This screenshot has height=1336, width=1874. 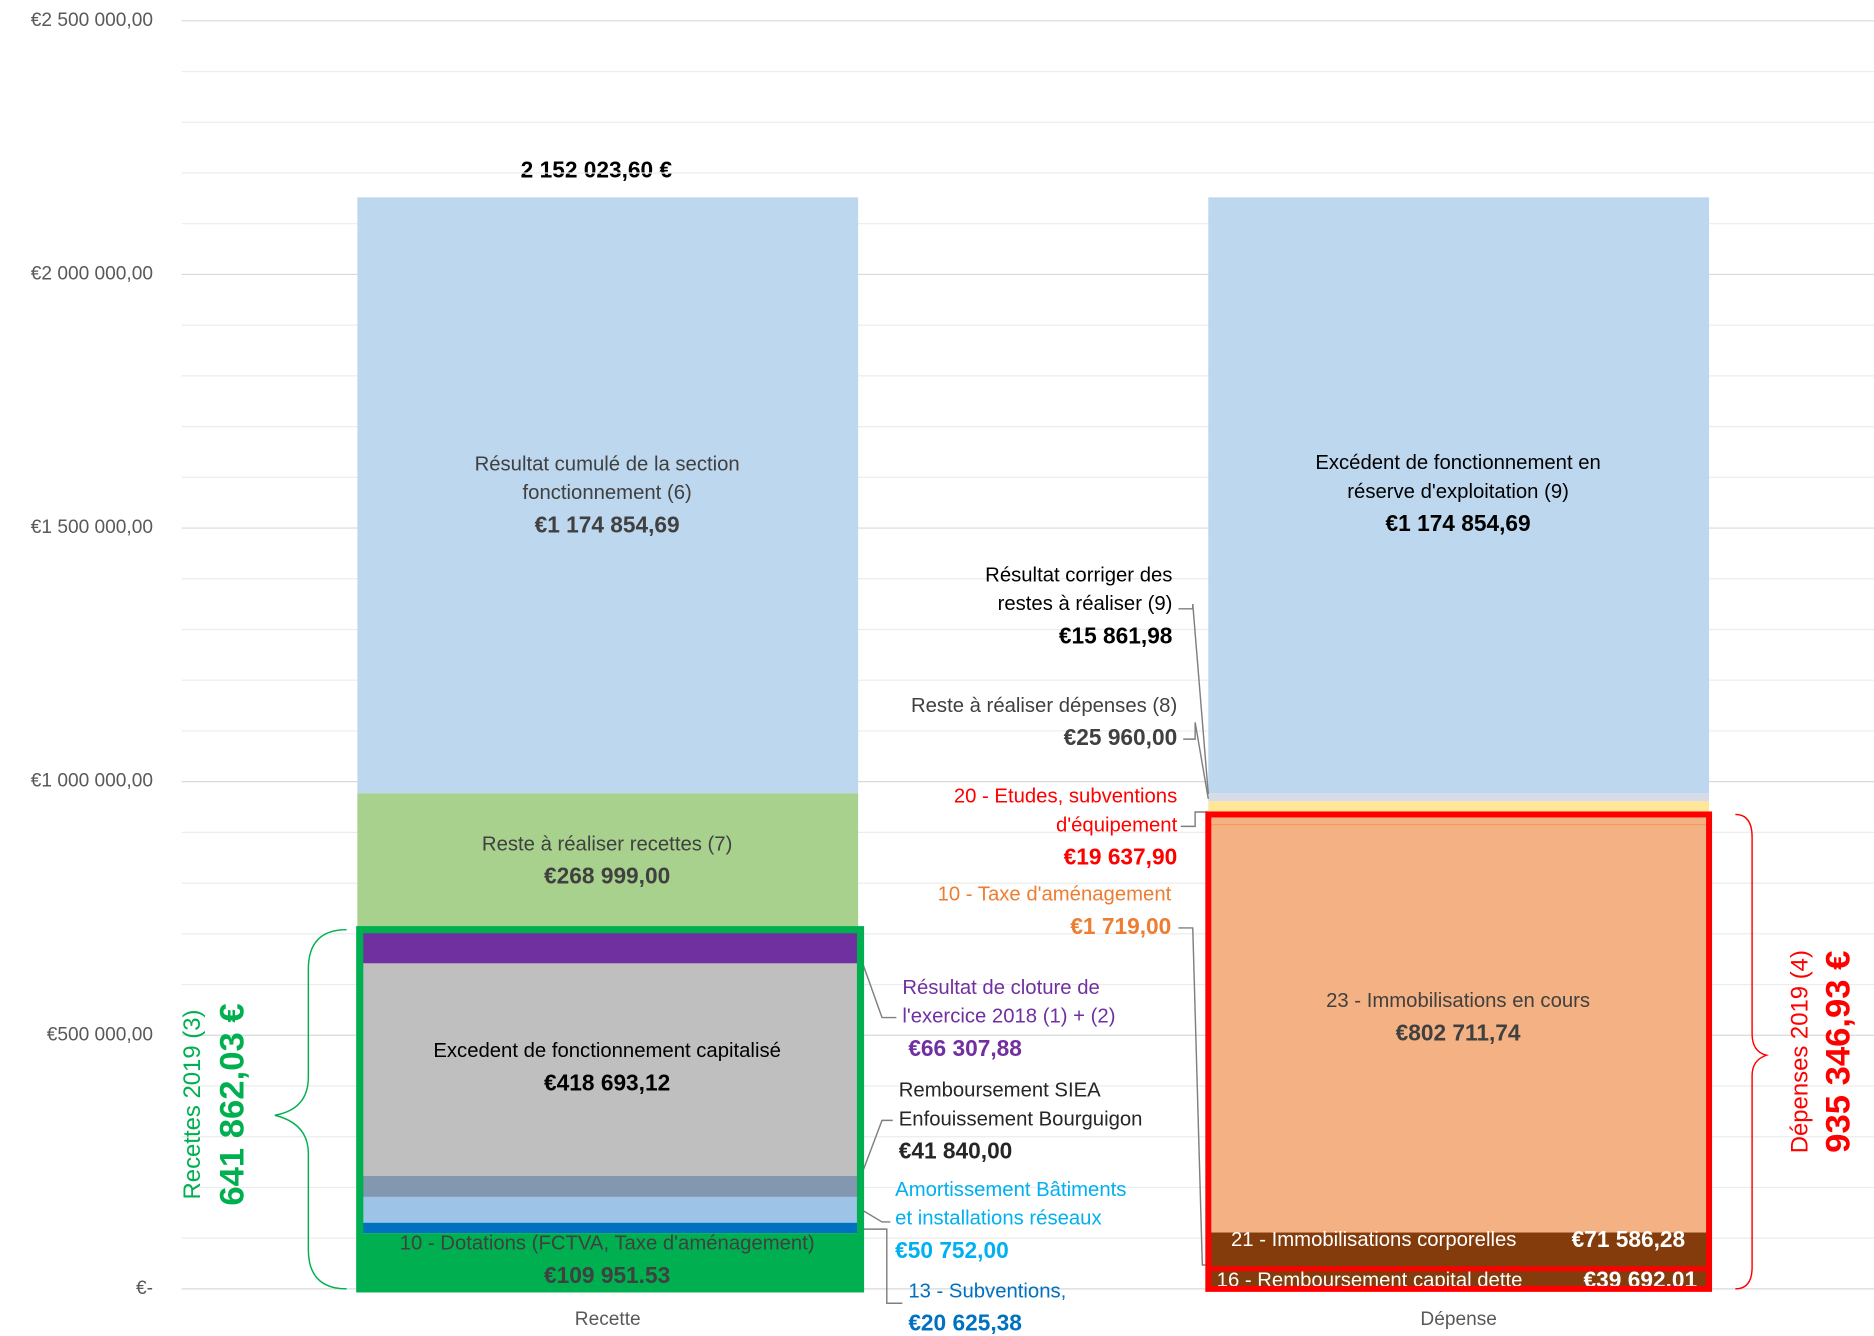 I want to click on x-tick-label: Recette, so click(x=608, y=1319).